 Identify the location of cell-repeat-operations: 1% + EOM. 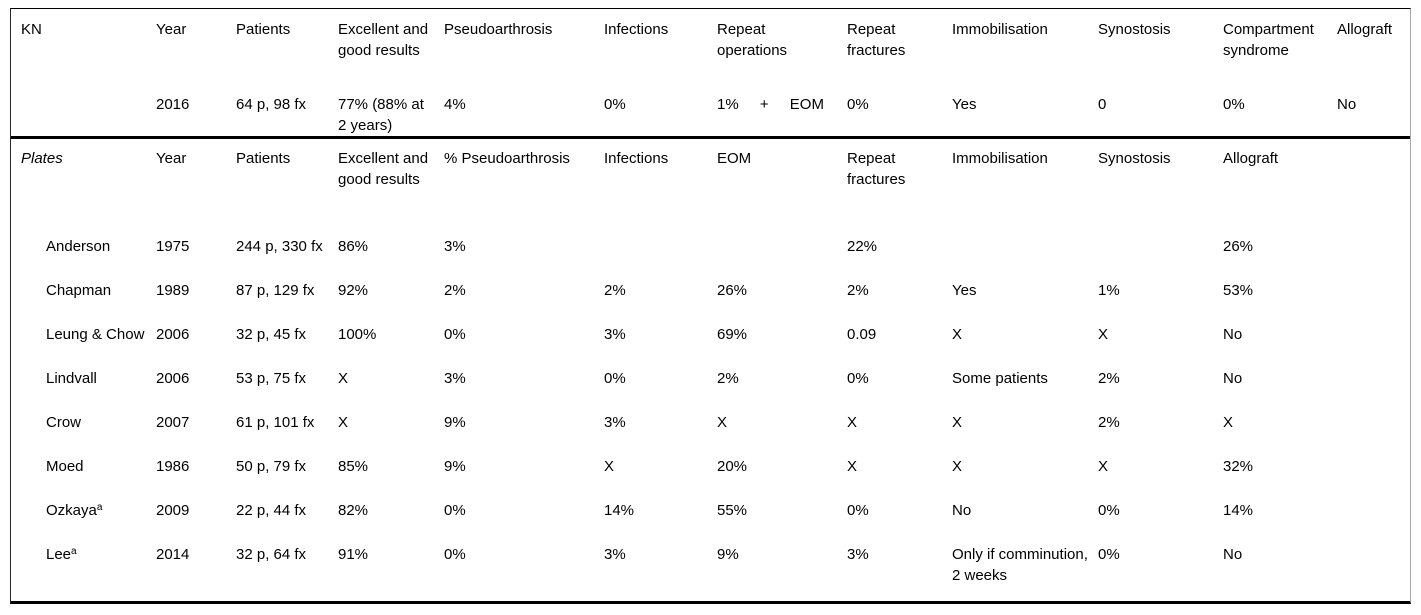
(770, 104).